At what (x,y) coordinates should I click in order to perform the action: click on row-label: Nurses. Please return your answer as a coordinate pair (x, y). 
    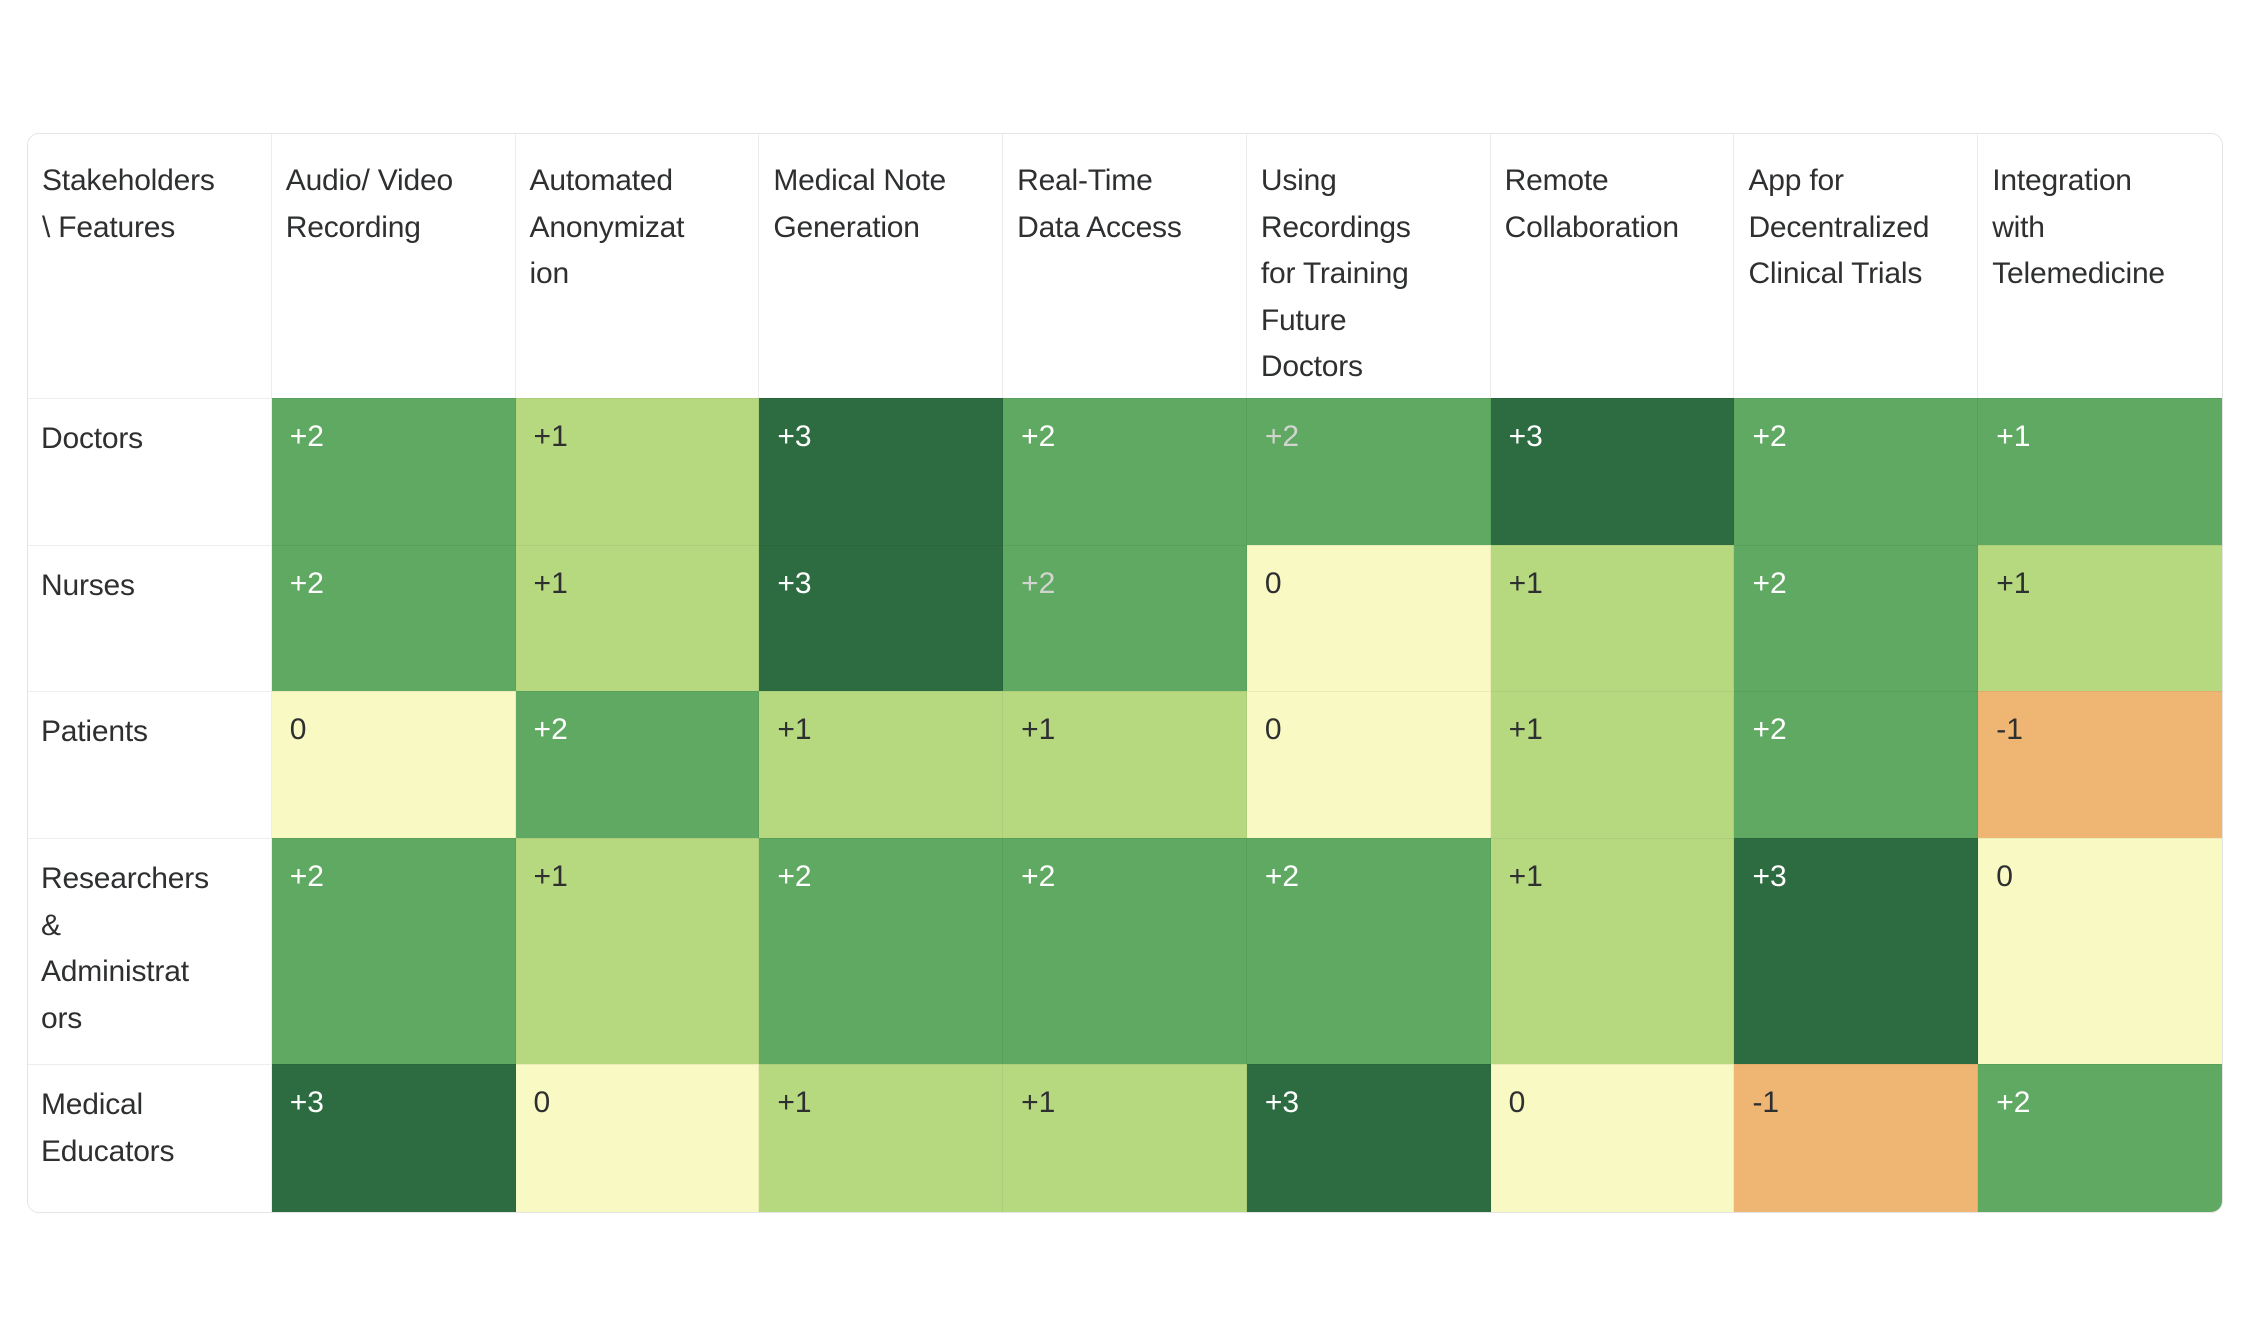
    Looking at the image, I should click on (150, 618).